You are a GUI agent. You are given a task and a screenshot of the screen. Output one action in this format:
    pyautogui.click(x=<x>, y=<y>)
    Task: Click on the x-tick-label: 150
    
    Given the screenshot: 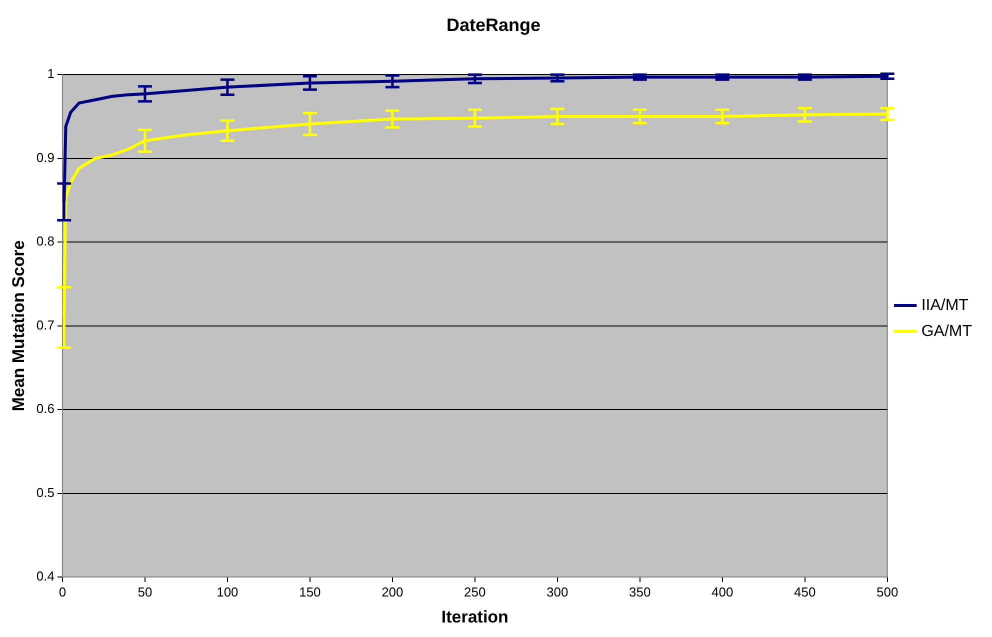 What is the action you would take?
    pyautogui.click(x=310, y=592)
    